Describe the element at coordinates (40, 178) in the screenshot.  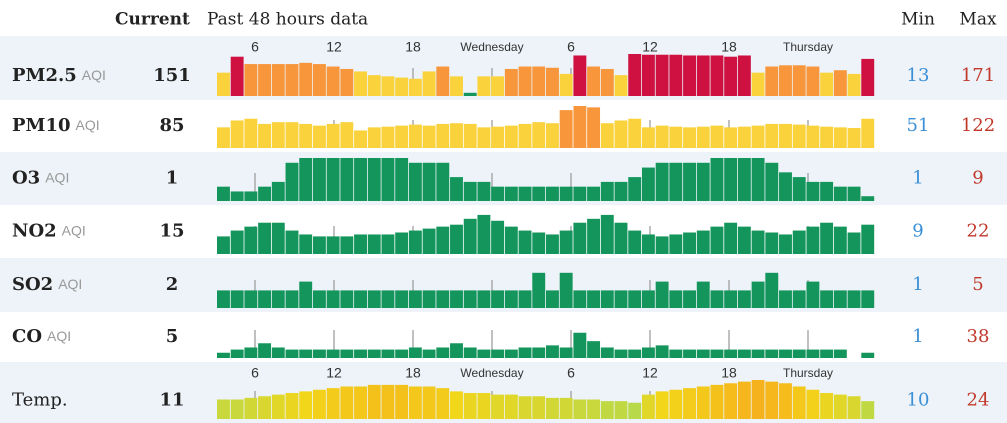
I see `row-name: O3 AQI` at that location.